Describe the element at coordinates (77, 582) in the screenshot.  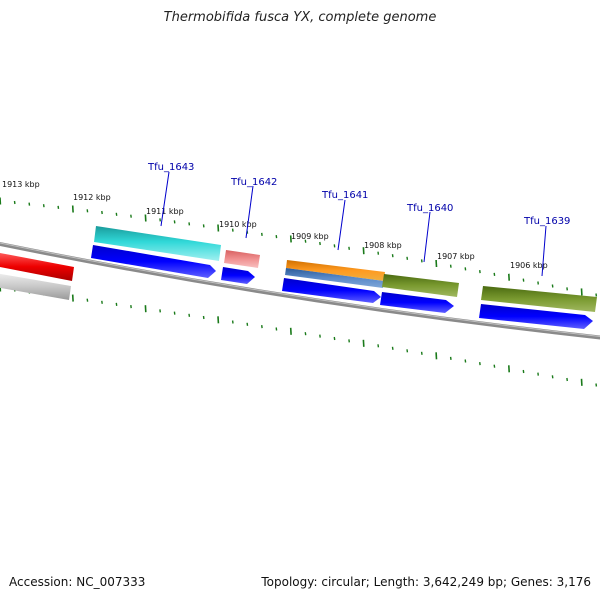
I see `accession-label: Accession: NC_007333` at that location.